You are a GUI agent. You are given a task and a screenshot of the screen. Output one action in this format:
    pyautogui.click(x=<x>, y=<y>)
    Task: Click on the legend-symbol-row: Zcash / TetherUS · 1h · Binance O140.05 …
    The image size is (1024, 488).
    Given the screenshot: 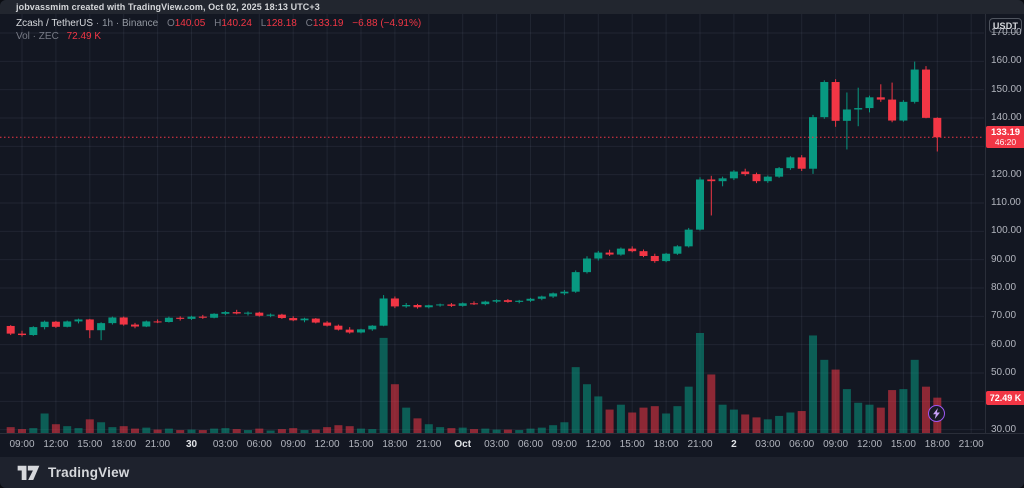 What is the action you would take?
    pyautogui.click(x=218, y=23)
    